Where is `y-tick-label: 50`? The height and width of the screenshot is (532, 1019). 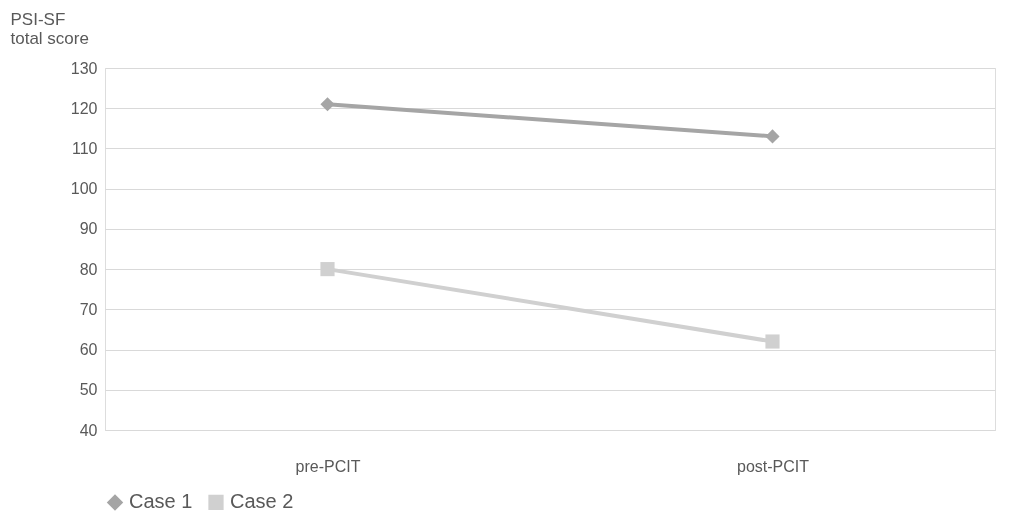 y-tick-label: 50 is located at coordinates (88, 390).